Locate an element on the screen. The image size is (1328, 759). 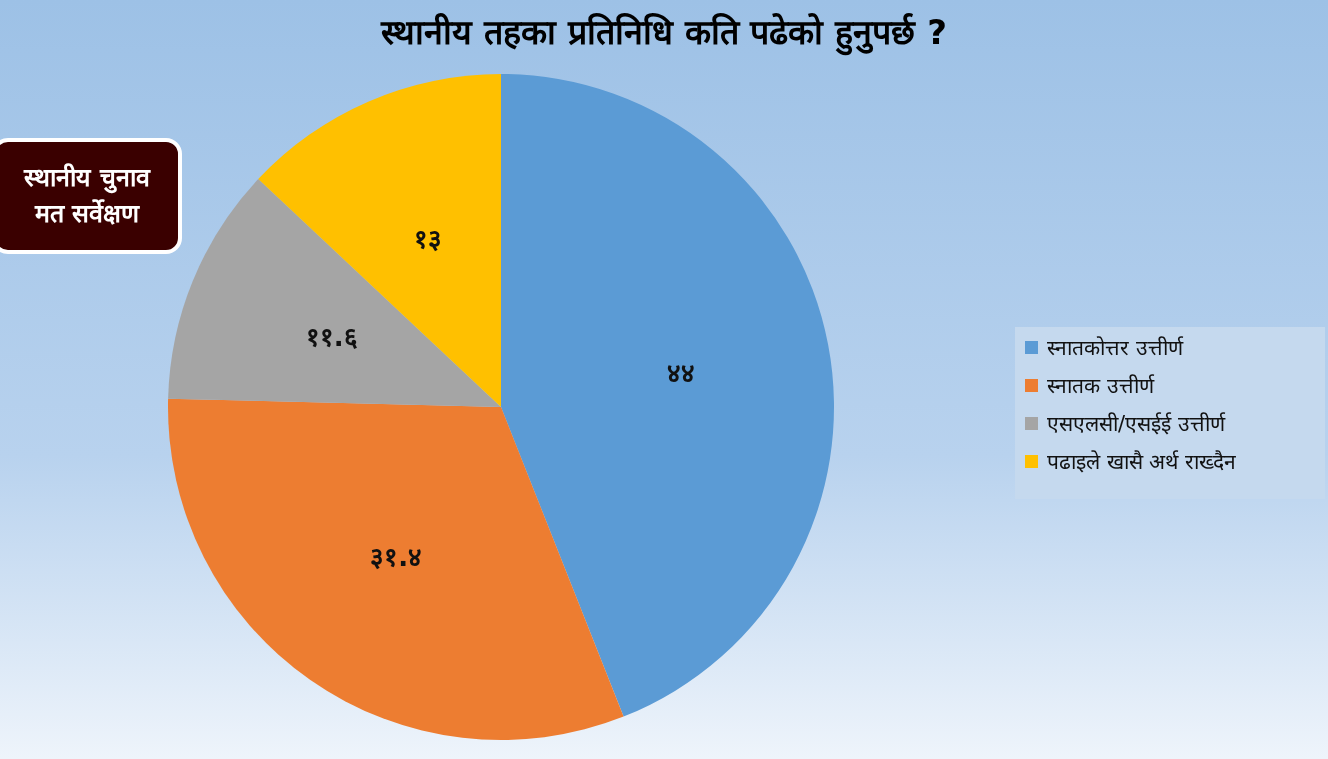
data-label: ११.६ is located at coordinates (331, 337).